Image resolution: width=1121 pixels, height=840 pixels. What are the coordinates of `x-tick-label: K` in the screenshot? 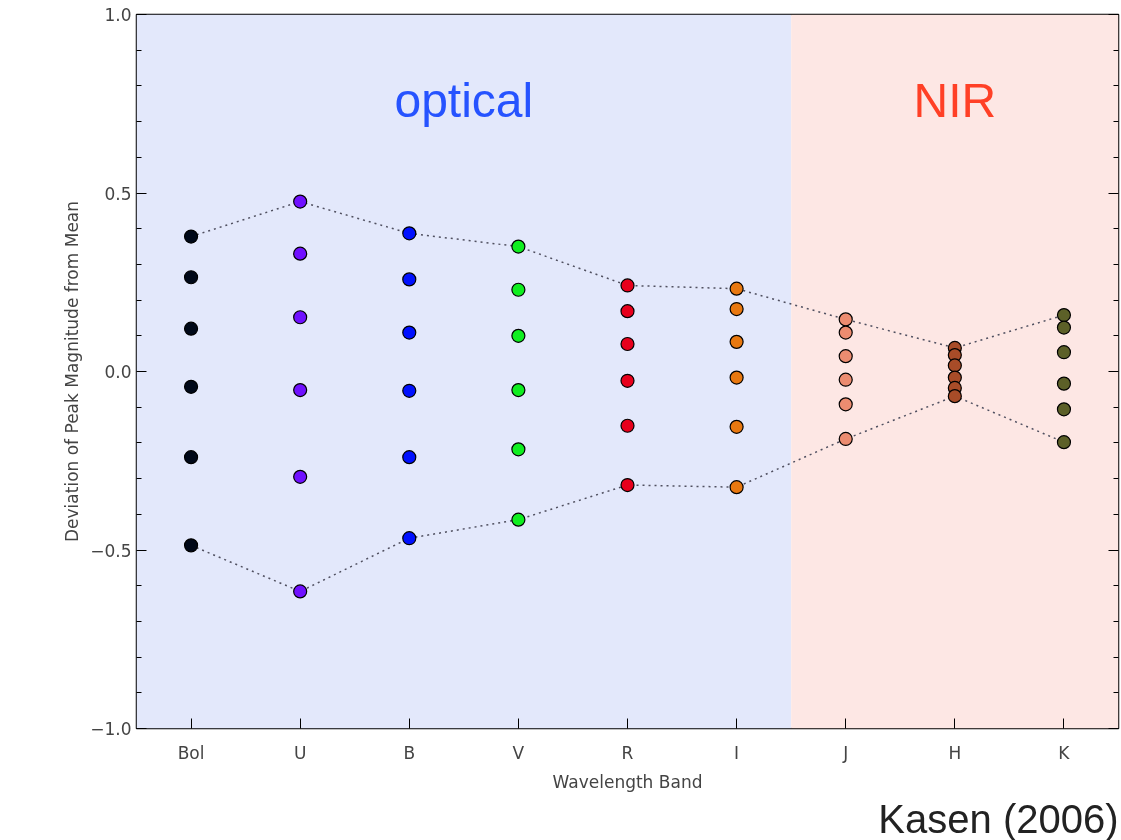 It's located at (1064, 752).